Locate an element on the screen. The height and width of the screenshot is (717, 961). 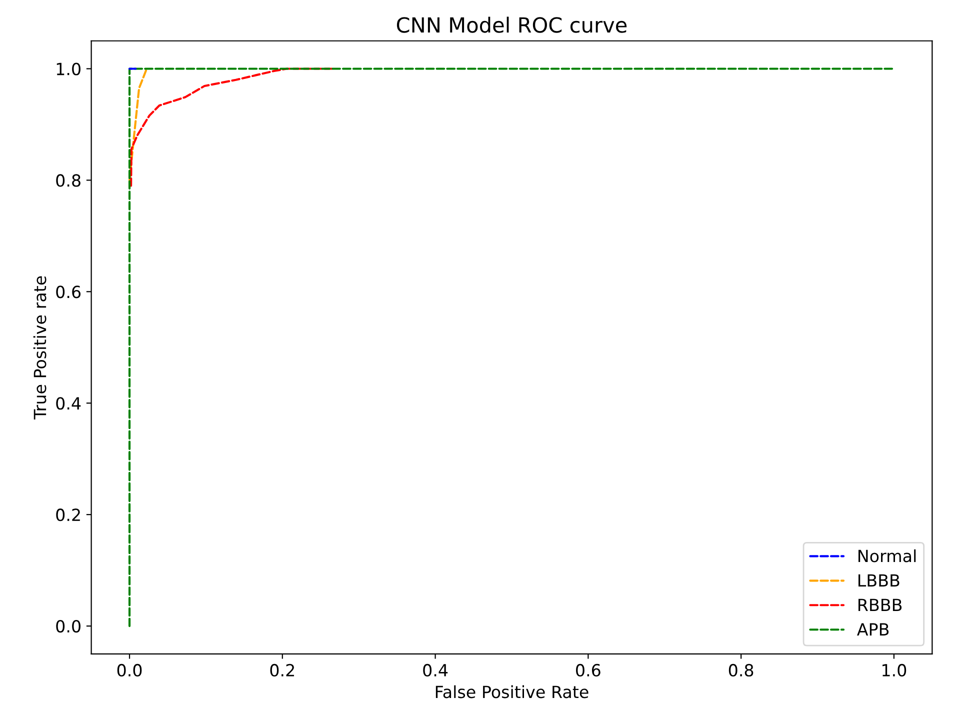
y-tick-label: 0.6 is located at coordinates (68, 292).